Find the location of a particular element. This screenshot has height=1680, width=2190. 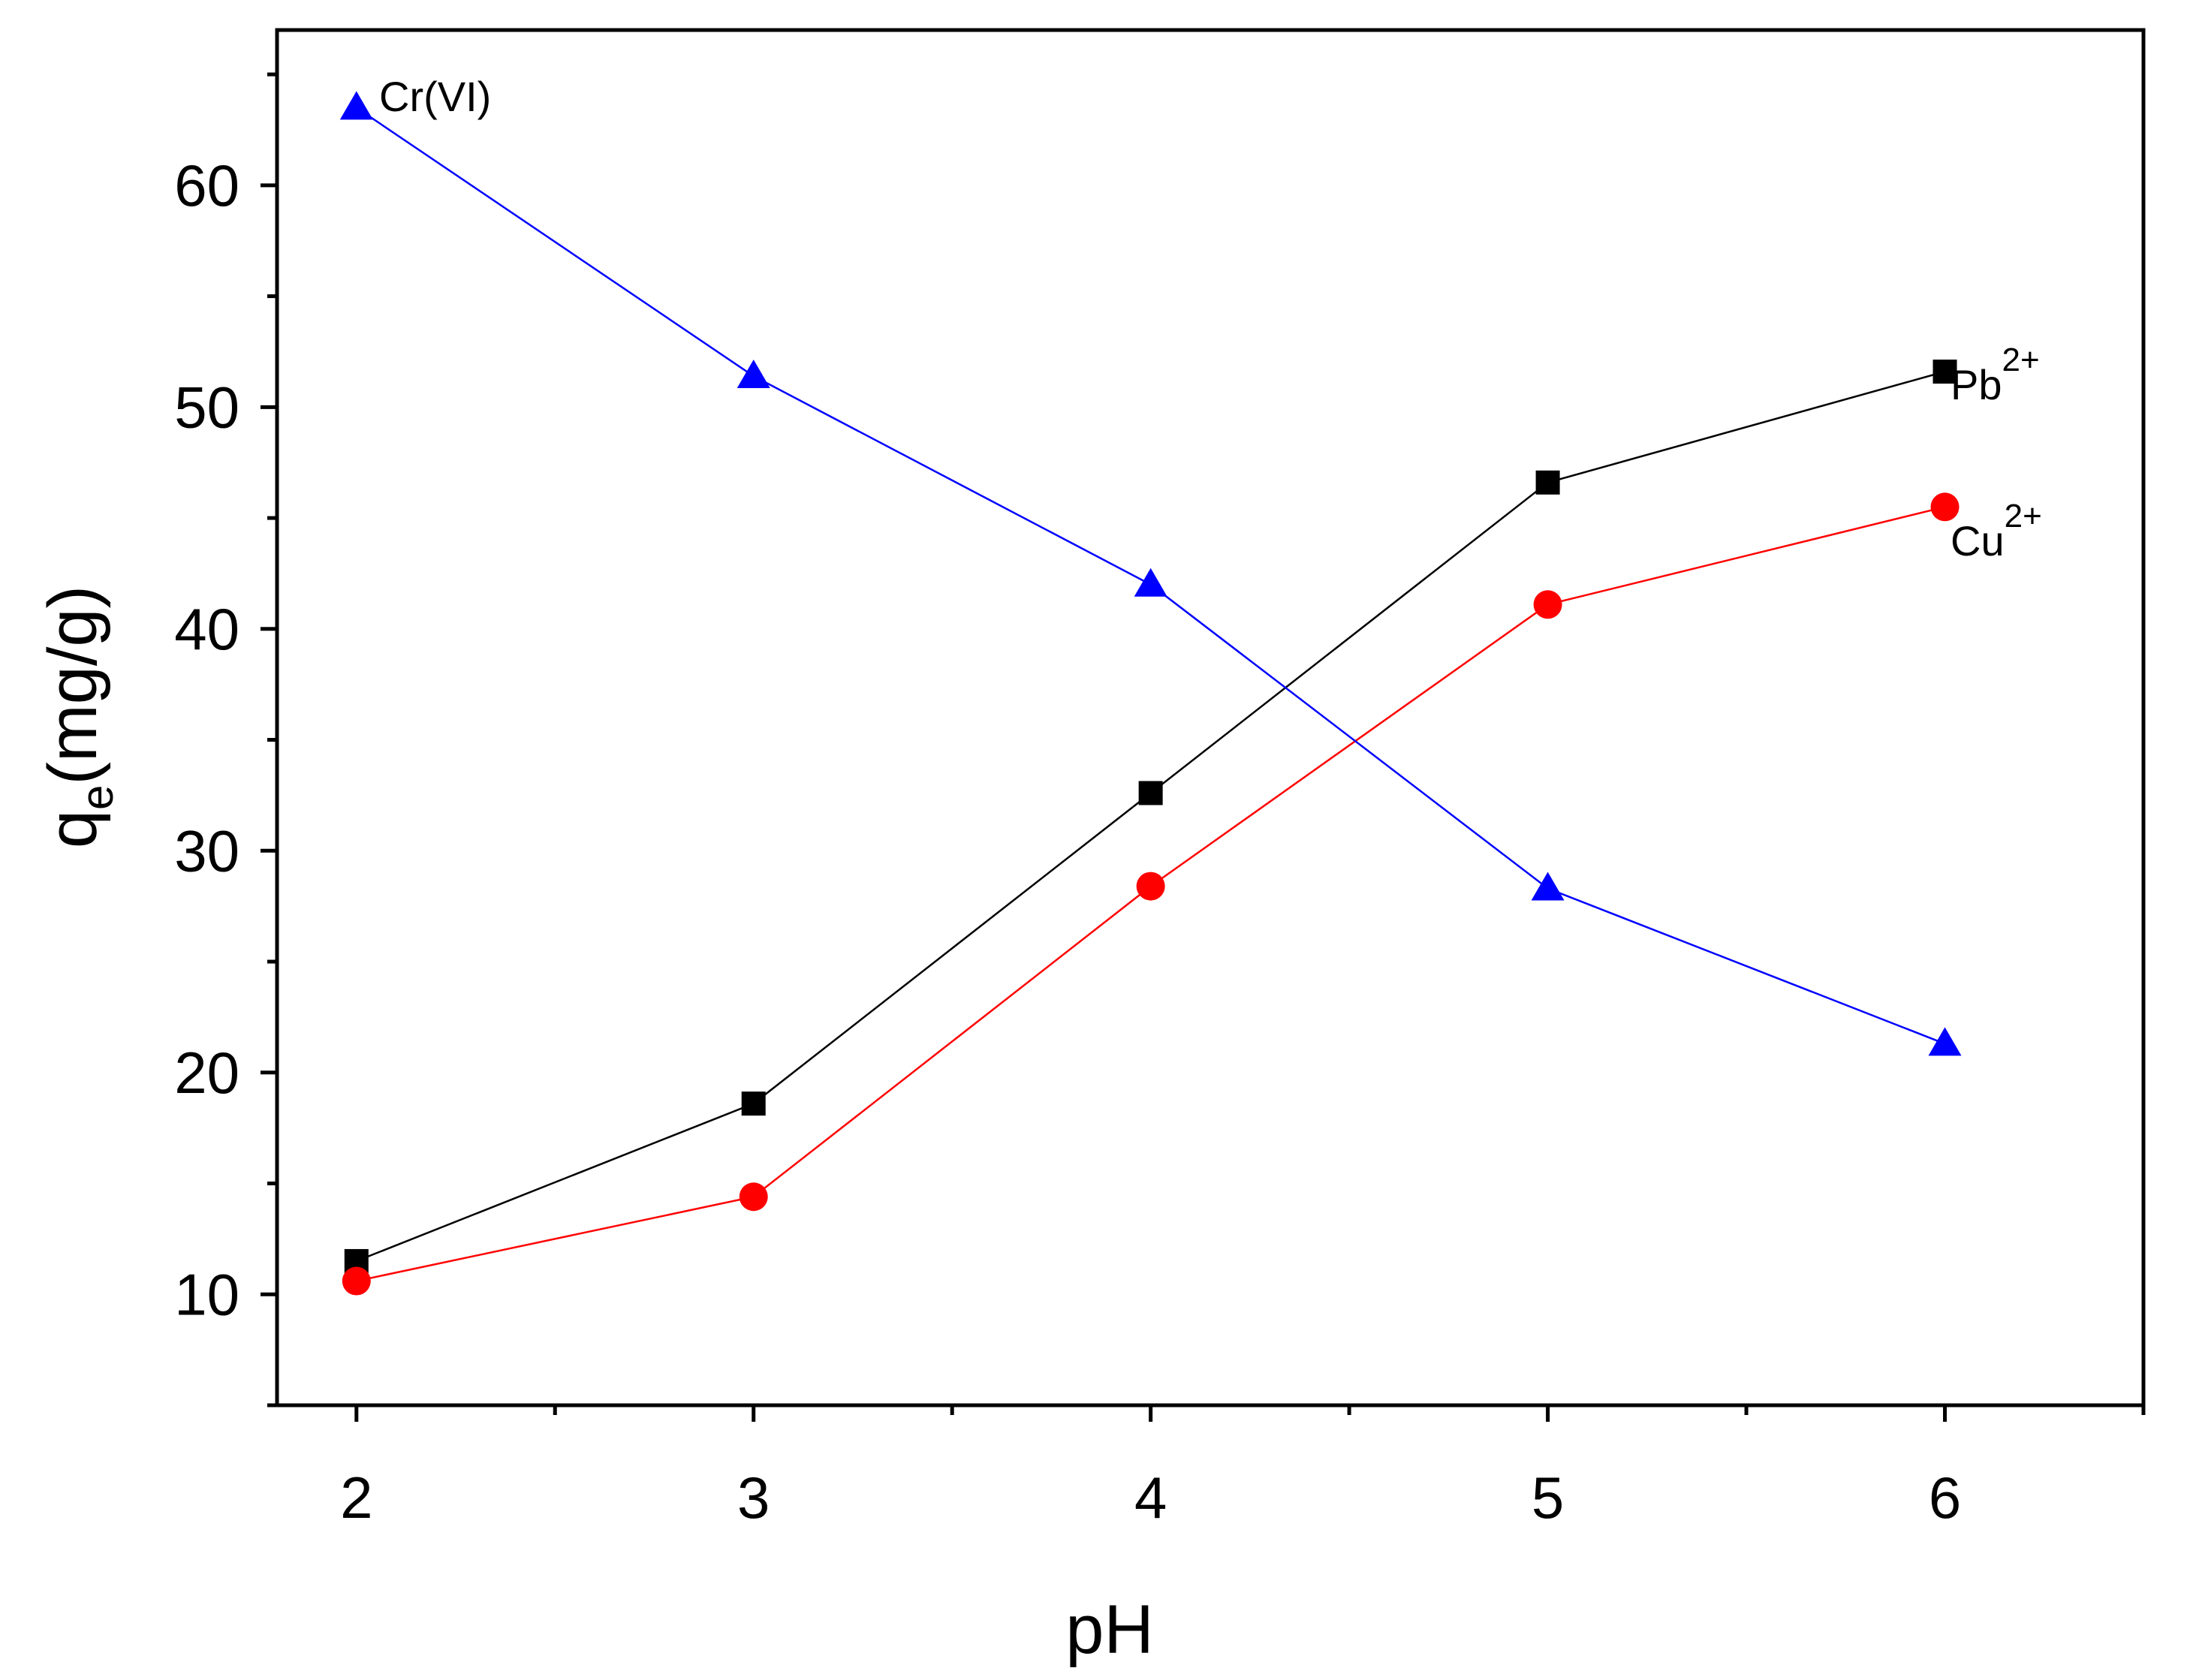

y-tick-label-20: 20 is located at coordinates (206, 1073).